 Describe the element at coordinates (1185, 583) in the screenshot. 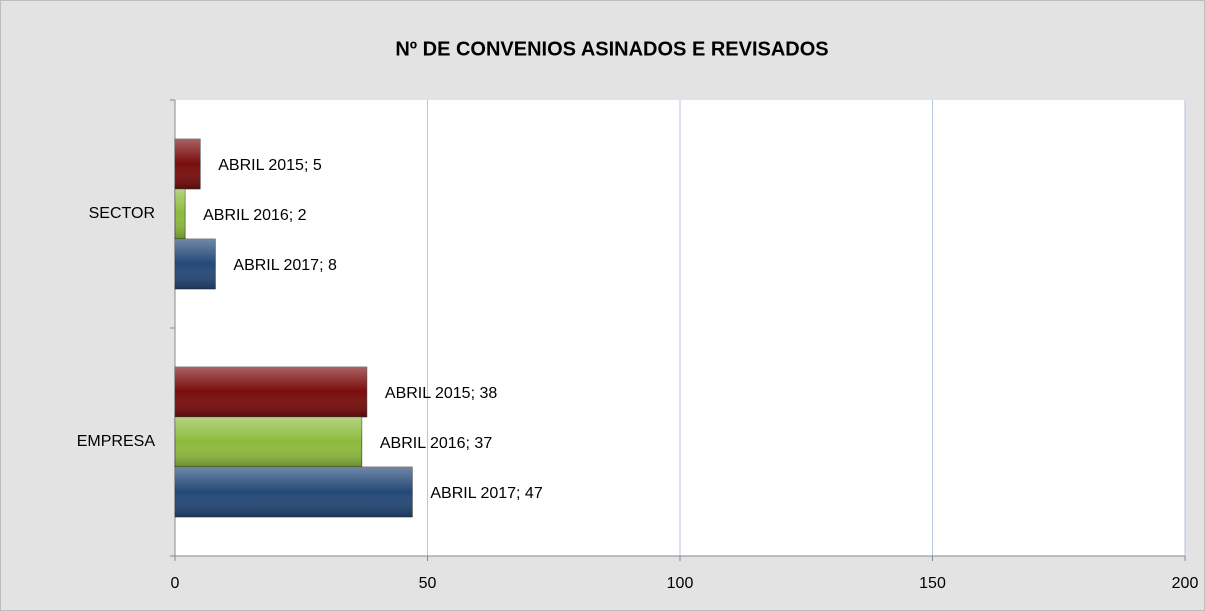

I see `x-tick-label: 200` at that location.